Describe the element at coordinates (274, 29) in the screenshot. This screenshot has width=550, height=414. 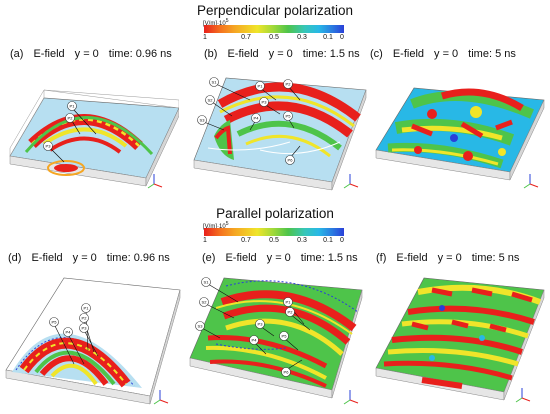
I see `colorbar-perpendicular` at that location.